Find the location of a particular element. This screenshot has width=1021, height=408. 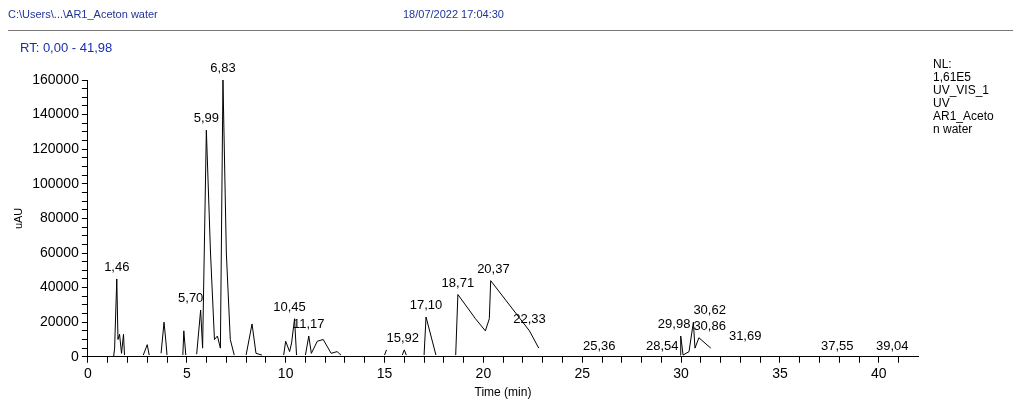

y-tick-label: 60000 is located at coordinates (59, 251).